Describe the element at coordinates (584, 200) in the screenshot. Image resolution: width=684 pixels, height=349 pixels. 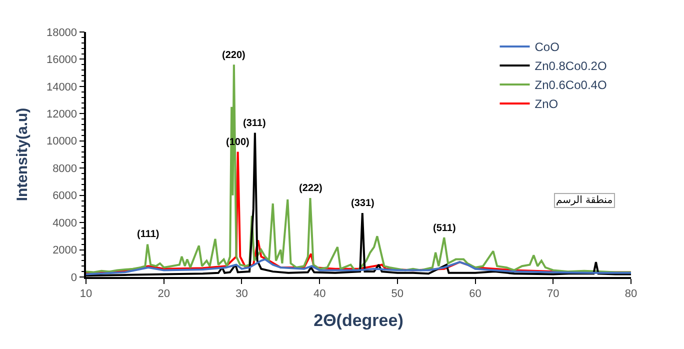
I see `annotation: منطقة الرسم` at that location.